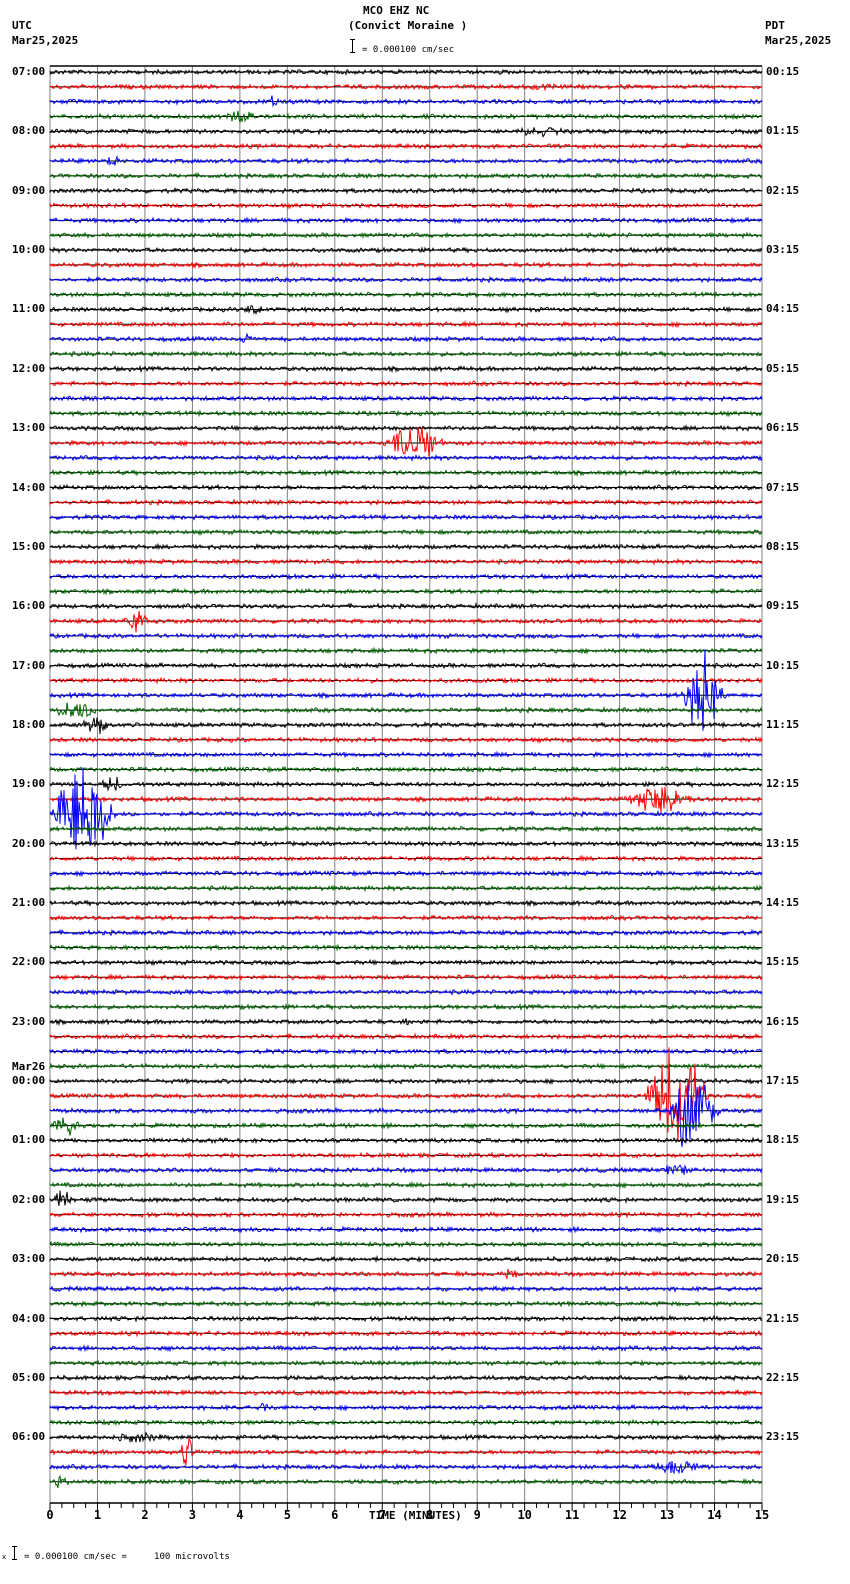  I want to click on calibration-bar-icon, so click(16, 1553).